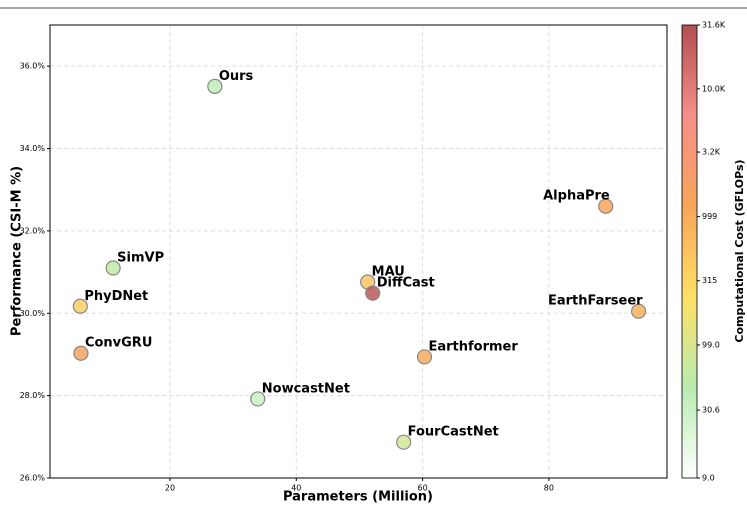  Describe the element at coordinates (711, 344) in the screenshot. I see `colorbar-tick-label: 99.0` at that location.